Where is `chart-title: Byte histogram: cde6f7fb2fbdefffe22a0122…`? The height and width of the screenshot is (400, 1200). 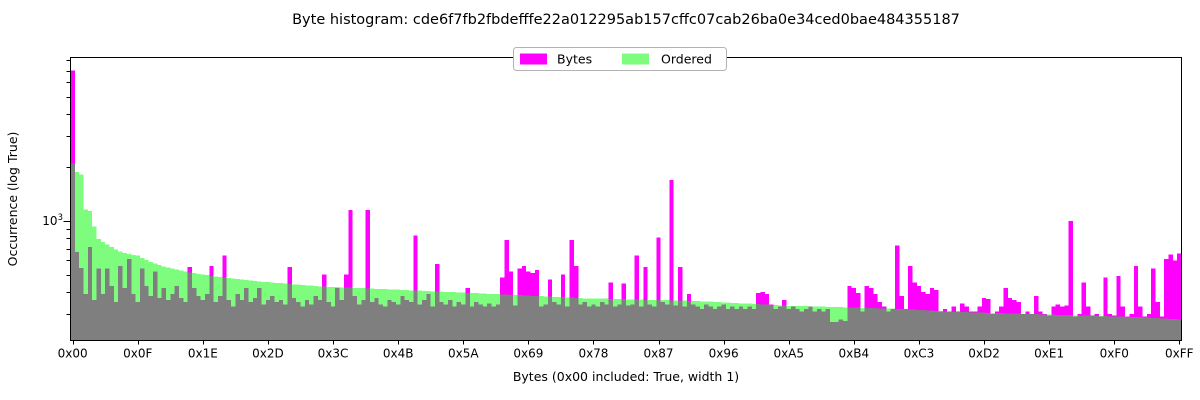 chart-title: Byte histogram: cde6f7fb2fbdefffe22a0122… is located at coordinates (626, 20).